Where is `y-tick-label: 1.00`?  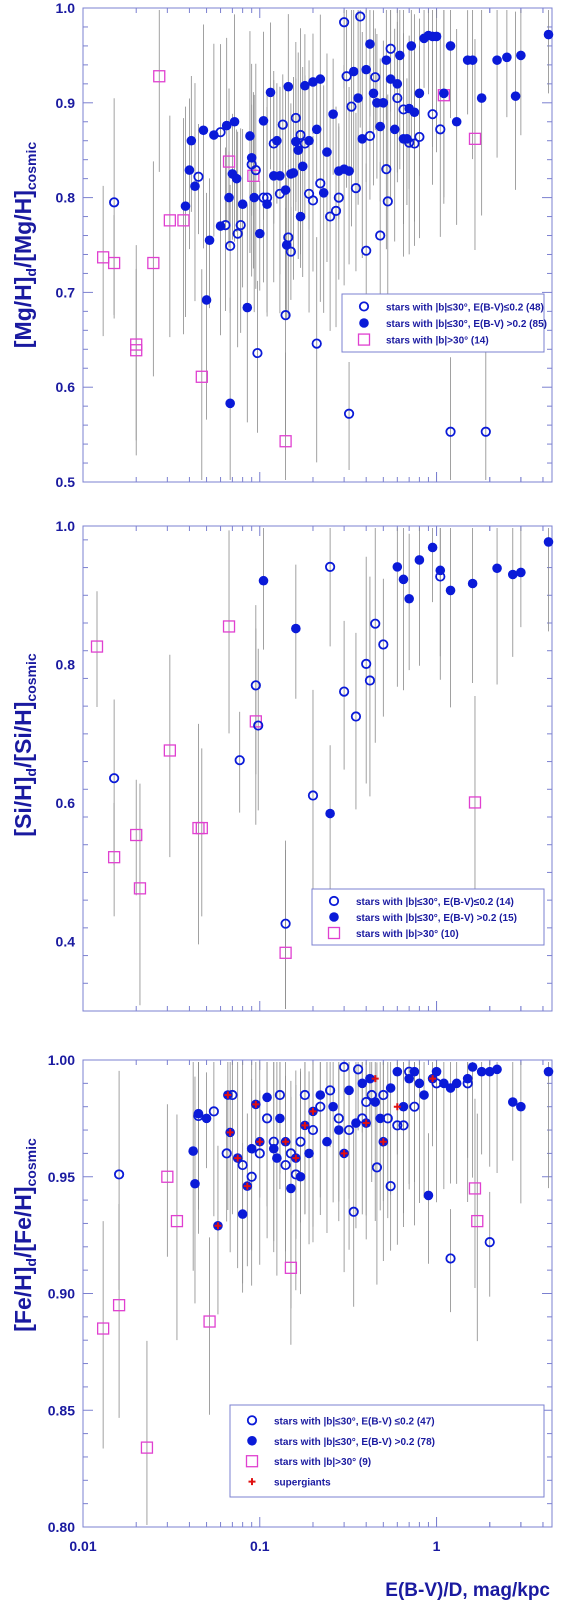 y-tick-label: 1.00 is located at coordinates (61, 1060).